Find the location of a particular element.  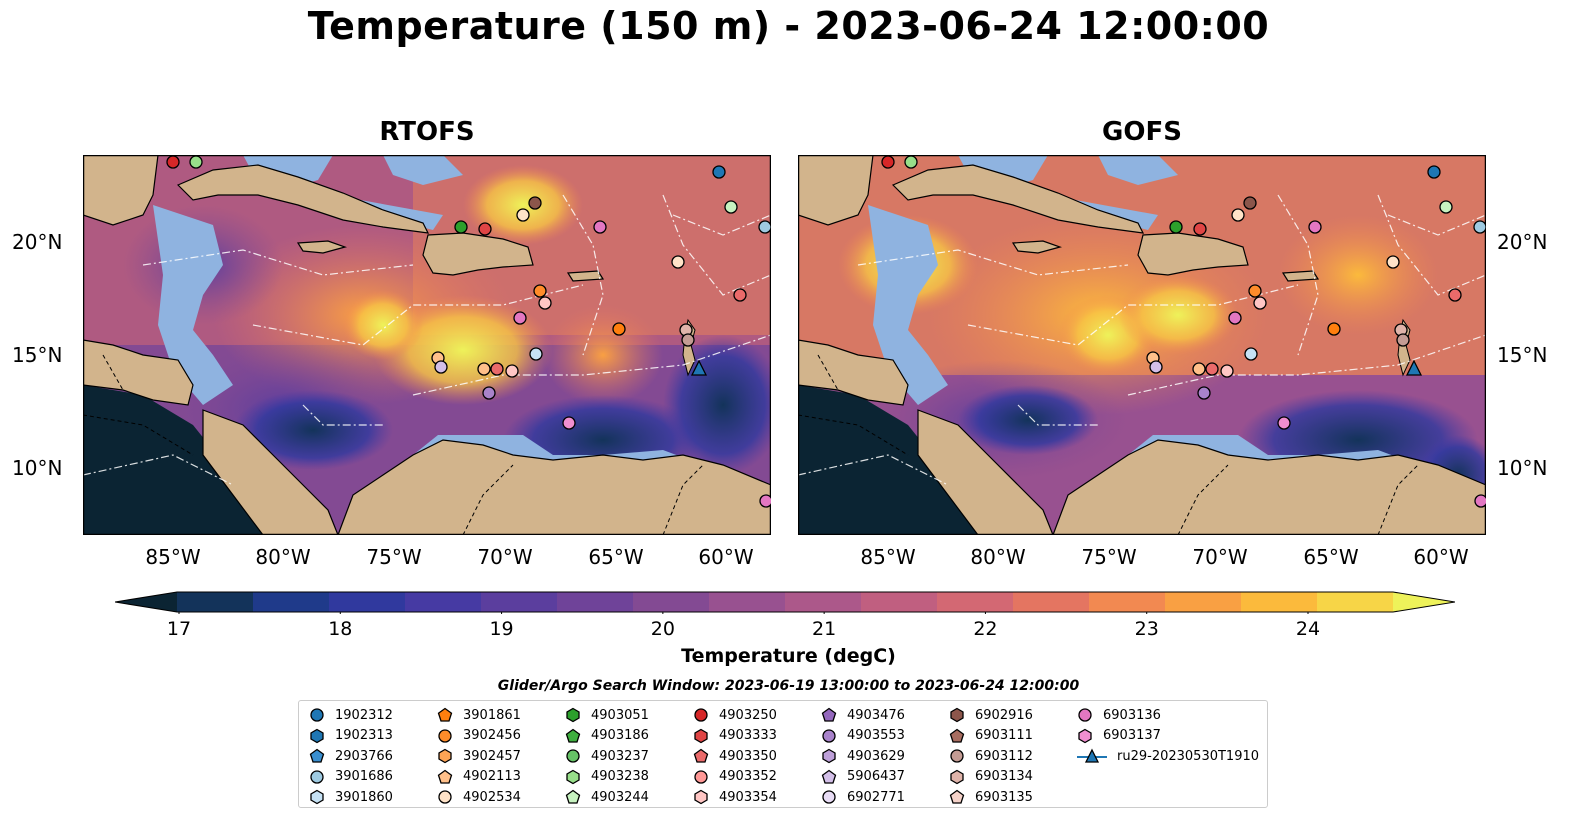

legend-item-label: ru29-20230530T1910 is located at coordinates (1188, 756).